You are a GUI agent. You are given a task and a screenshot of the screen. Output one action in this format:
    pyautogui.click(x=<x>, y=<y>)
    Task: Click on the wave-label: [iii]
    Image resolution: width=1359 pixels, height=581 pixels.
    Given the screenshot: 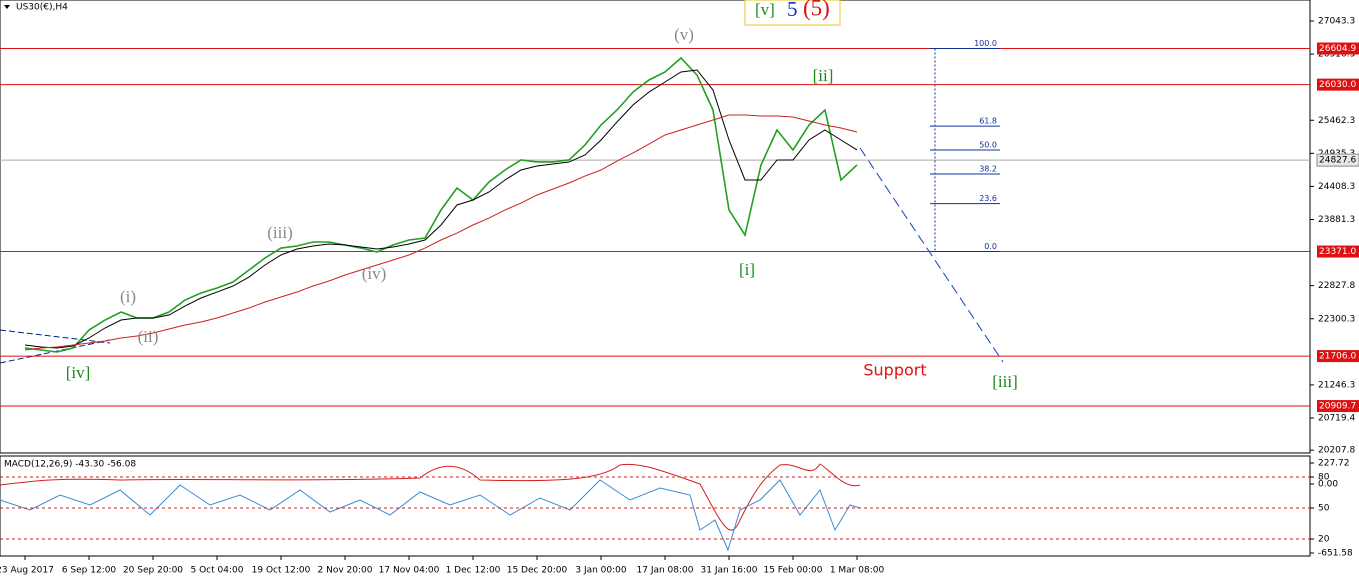 What is the action you would take?
    pyautogui.click(x=1005, y=381)
    